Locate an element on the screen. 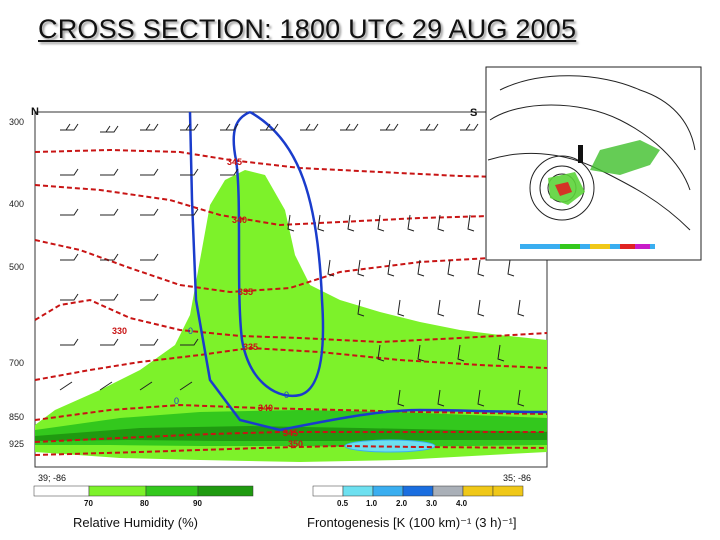 The height and width of the screenshot is (540, 720). fg-tick: 2.0 is located at coordinates (402, 503).